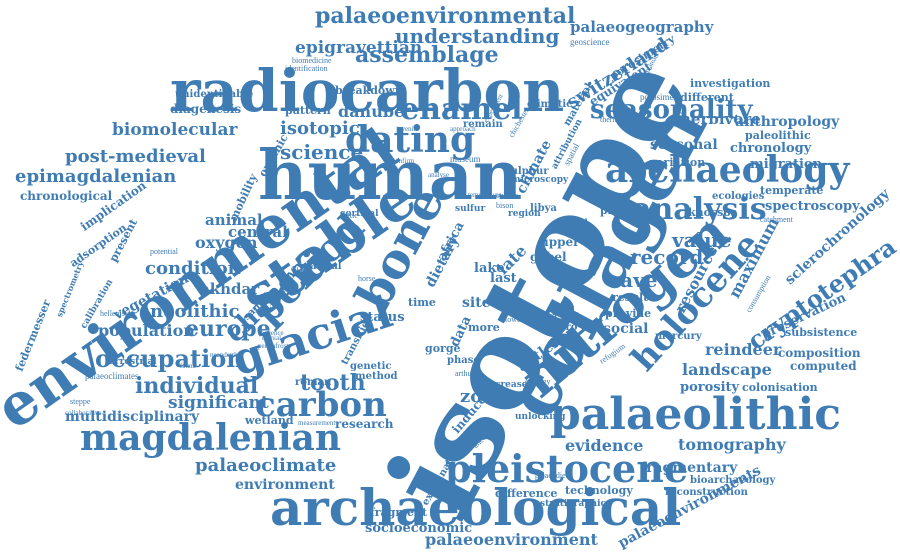 The width and height of the screenshot is (900, 554). Describe the element at coordinates (743, 349) in the screenshot. I see `cloud-word: reindeer` at that location.